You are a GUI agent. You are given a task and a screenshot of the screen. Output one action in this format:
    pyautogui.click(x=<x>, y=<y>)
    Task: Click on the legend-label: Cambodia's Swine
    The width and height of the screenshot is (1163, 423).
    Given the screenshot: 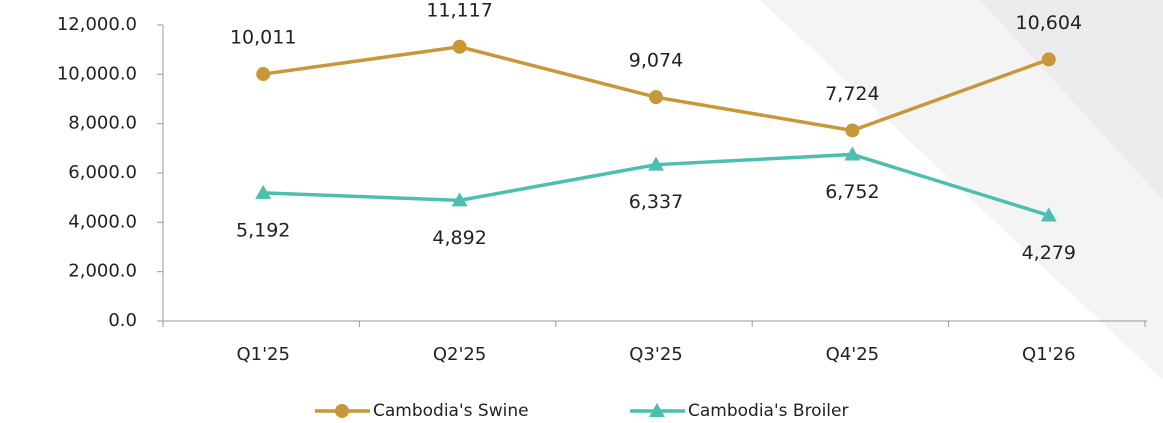 What is the action you would take?
    pyautogui.click(x=451, y=411)
    